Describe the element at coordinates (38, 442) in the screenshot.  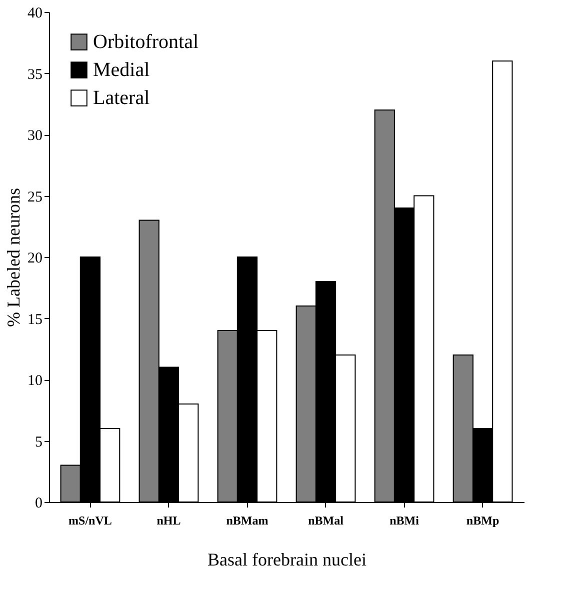
I see `y-tick-label: 5` at that location.